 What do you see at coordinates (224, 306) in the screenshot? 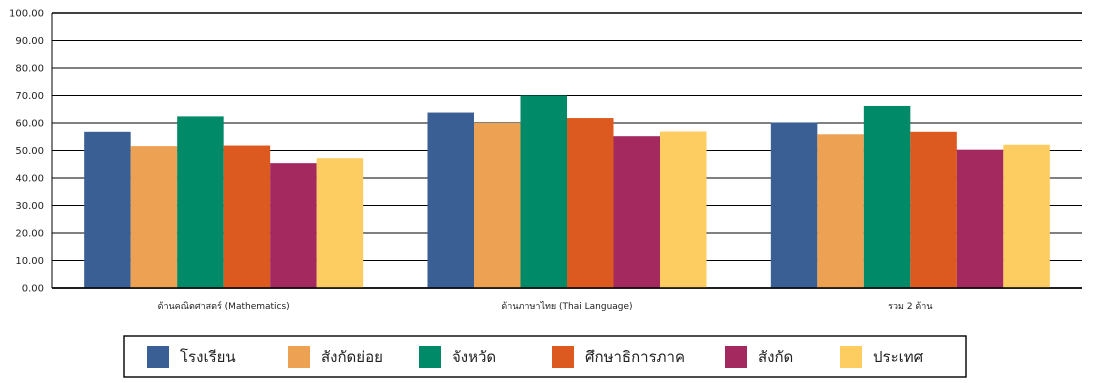
I see `x-category-label: ด้านคณิตศาสตร์ (Mathematics)` at bounding box center [224, 306].